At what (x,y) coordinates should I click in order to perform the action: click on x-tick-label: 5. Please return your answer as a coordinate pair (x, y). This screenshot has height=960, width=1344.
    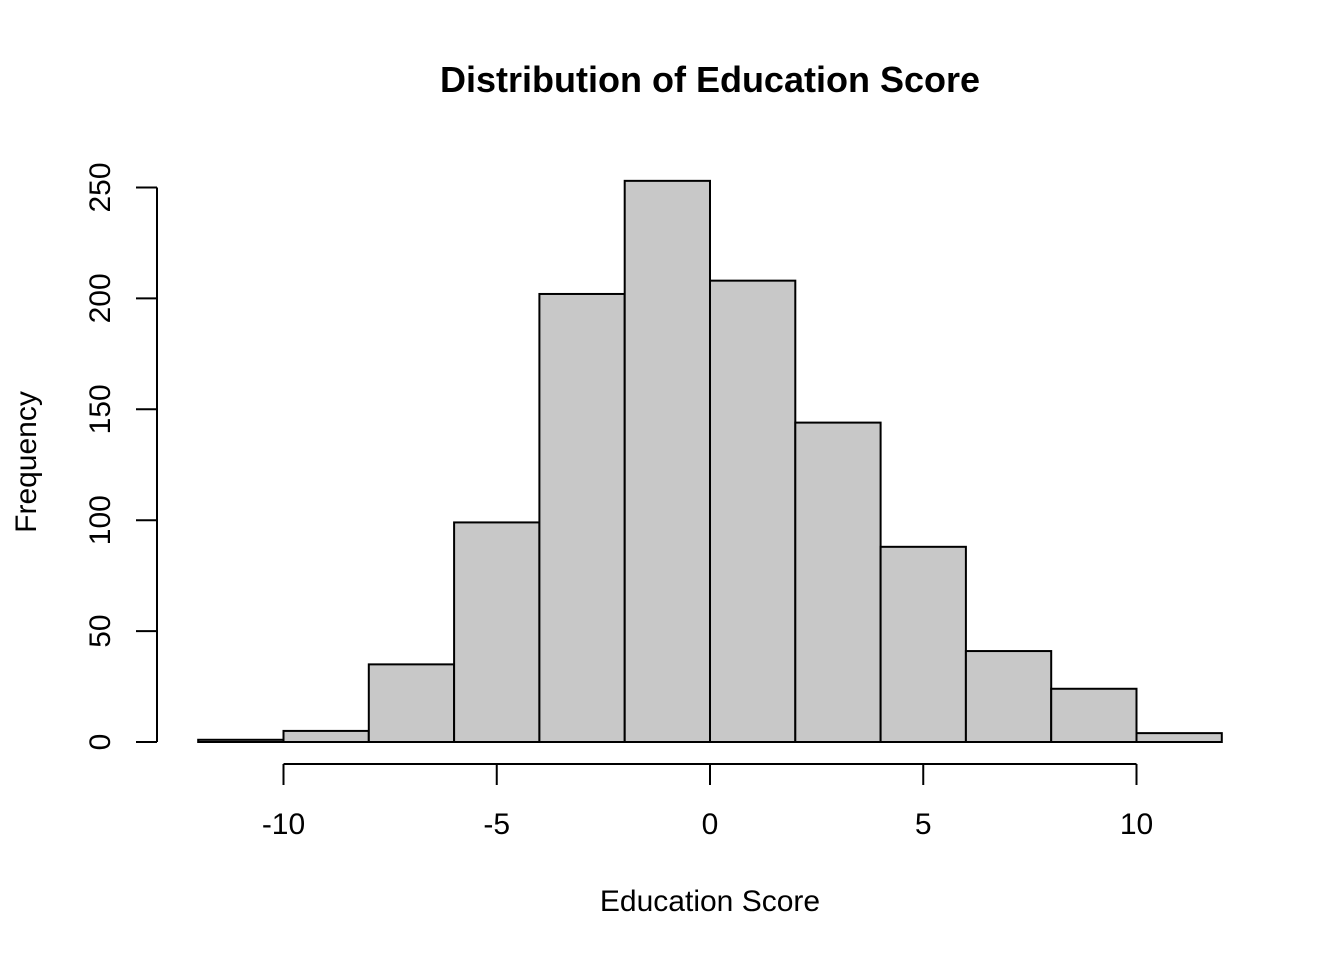
    Looking at the image, I should click on (923, 824).